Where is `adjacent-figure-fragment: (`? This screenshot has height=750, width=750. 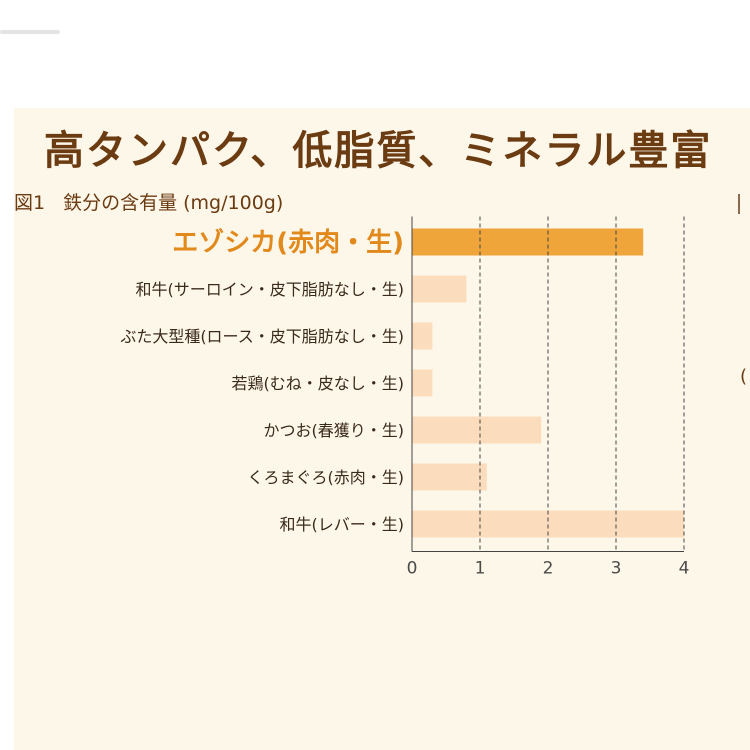
adjacent-figure-fragment: ( is located at coordinates (744, 376).